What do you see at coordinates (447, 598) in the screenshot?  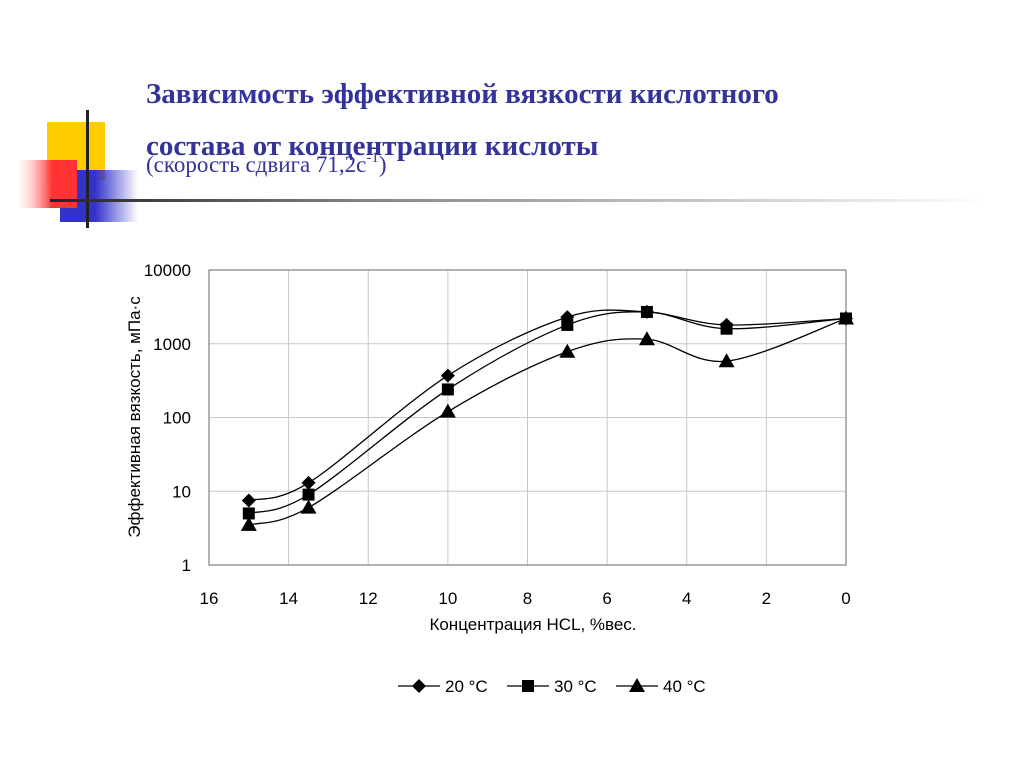 I see `x-tick-label: 10` at bounding box center [447, 598].